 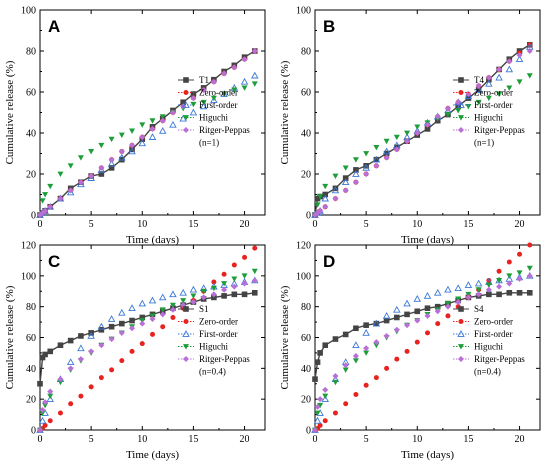 I want to click on legend-label: First-order, so click(x=218, y=334).